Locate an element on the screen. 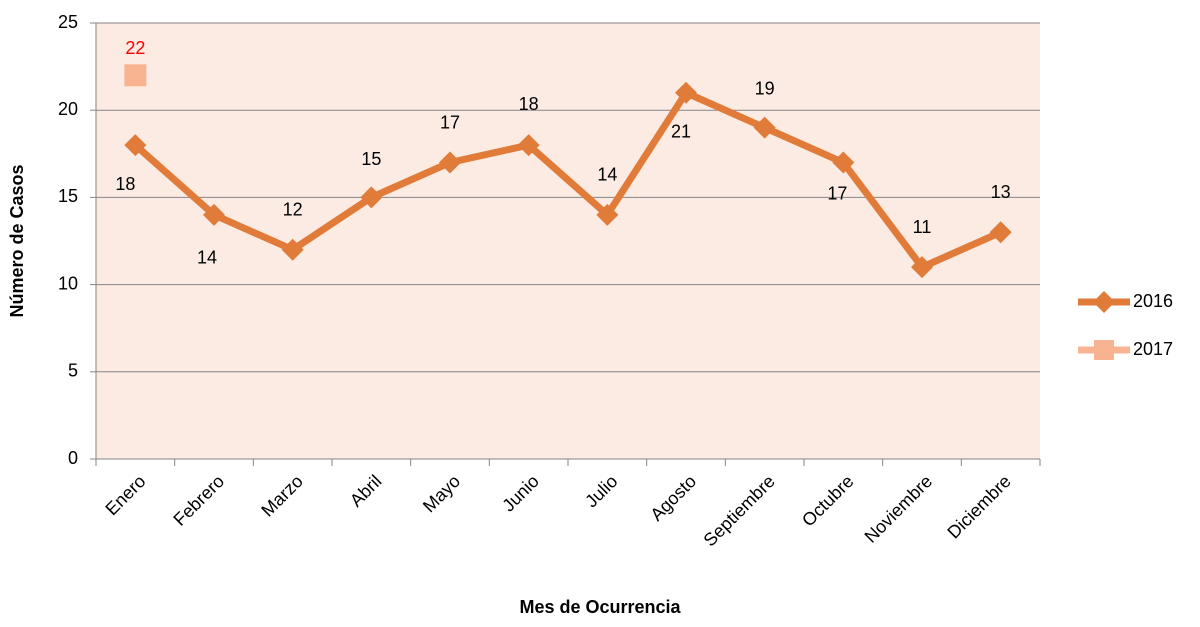  y-tick-label: 25 is located at coordinates (68, 22).